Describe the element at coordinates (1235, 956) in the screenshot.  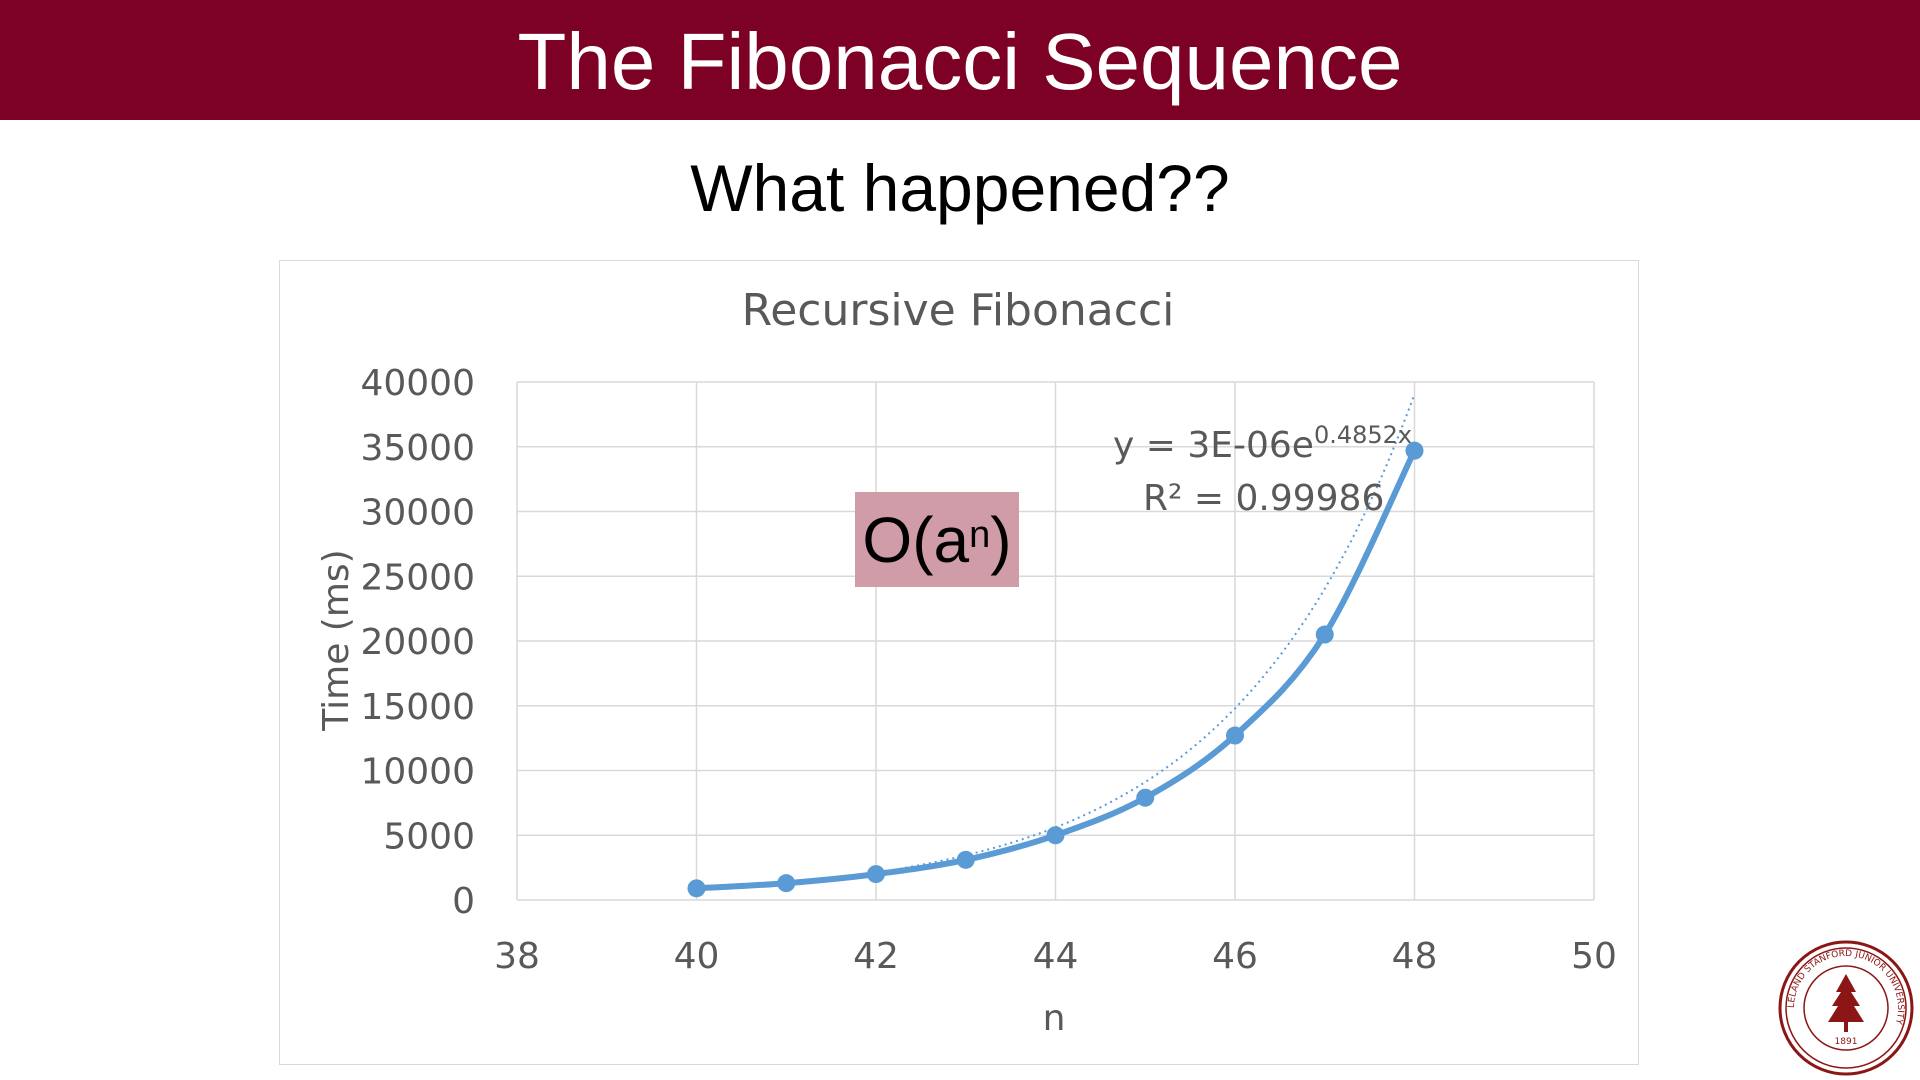
I see `x-tick-label: 46` at that location.